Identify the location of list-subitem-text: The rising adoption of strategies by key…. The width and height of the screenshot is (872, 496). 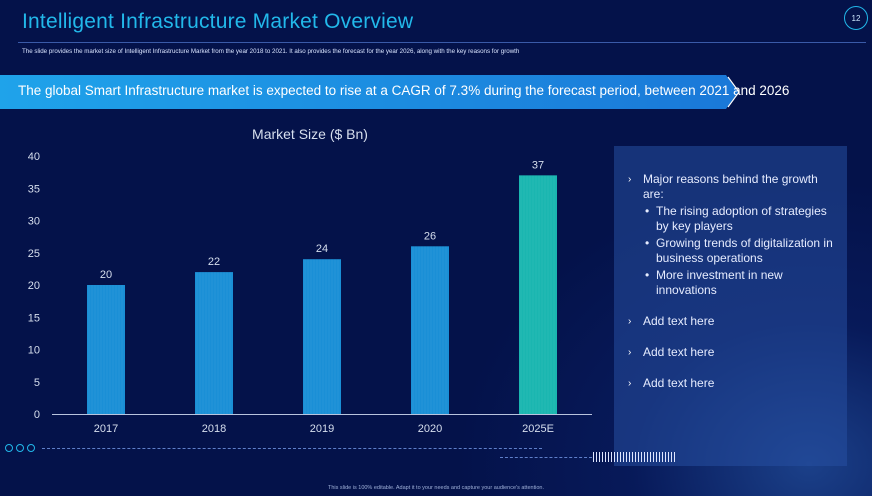
(741, 218).